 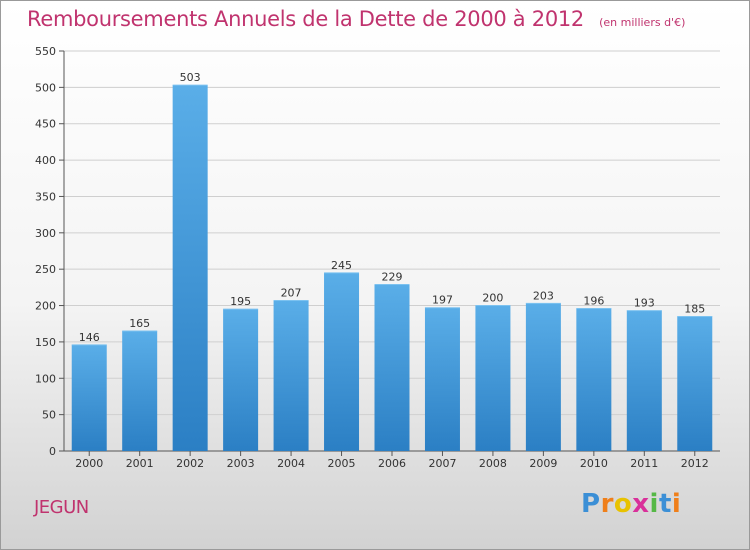 I want to click on bar-value-label: 185, so click(x=694, y=308).